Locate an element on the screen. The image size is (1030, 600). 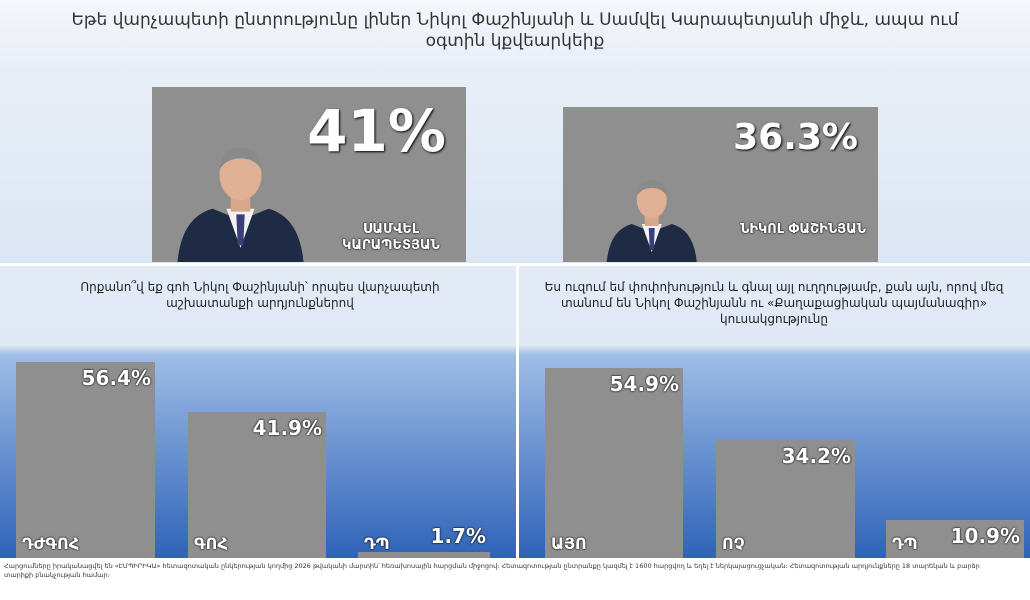
category-label: ԱՅՈ is located at coordinates (569, 543).